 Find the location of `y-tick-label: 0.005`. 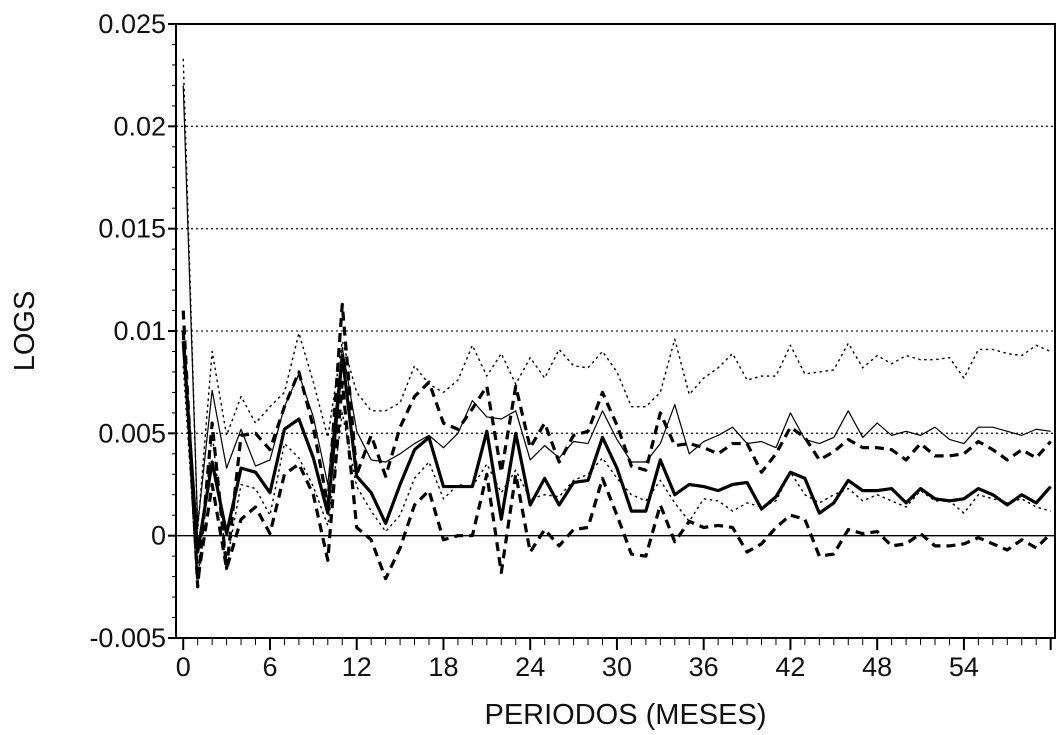

y-tick-label: 0.005 is located at coordinates (132, 433).